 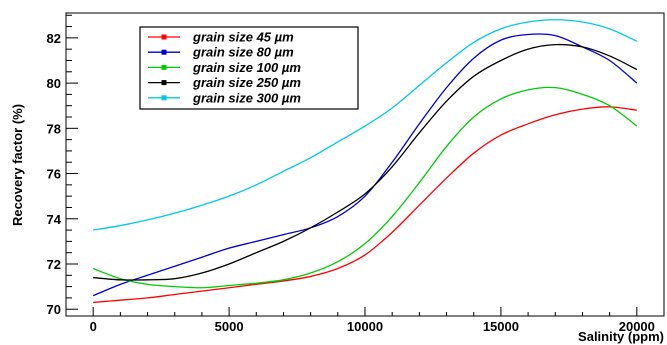 What do you see at coordinates (246, 67) in the screenshot?
I see `legend-label: grain size 100 µm` at bounding box center [246, 67].